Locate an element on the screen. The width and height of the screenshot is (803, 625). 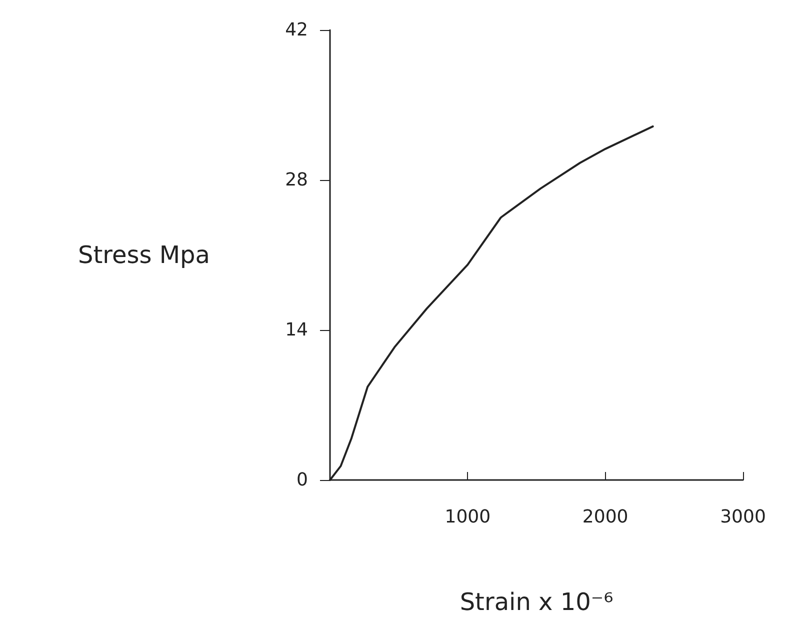
y-tick-label: 0 is located at coordinates (302, 480).